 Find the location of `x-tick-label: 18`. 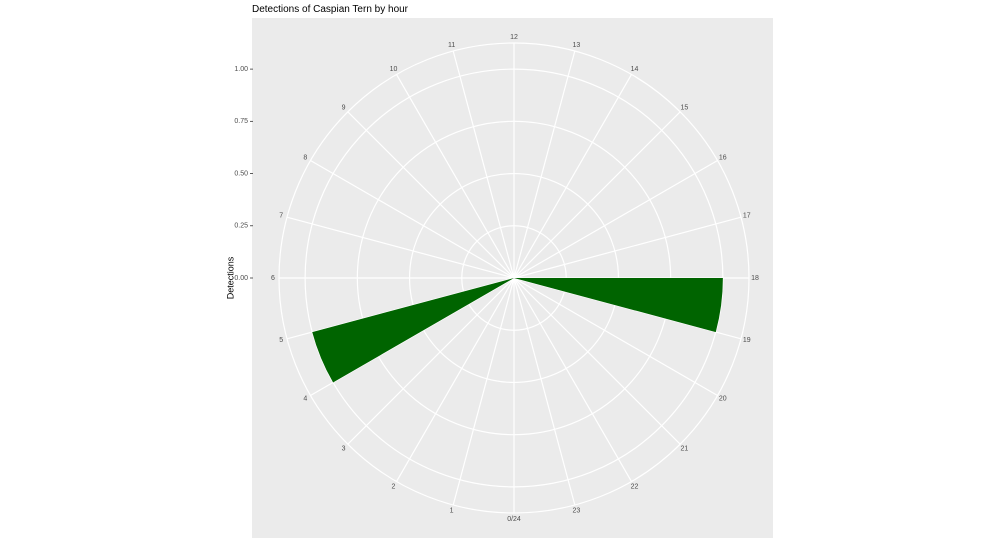

x-tick-label: 18 is located at coordinates (755, 278).